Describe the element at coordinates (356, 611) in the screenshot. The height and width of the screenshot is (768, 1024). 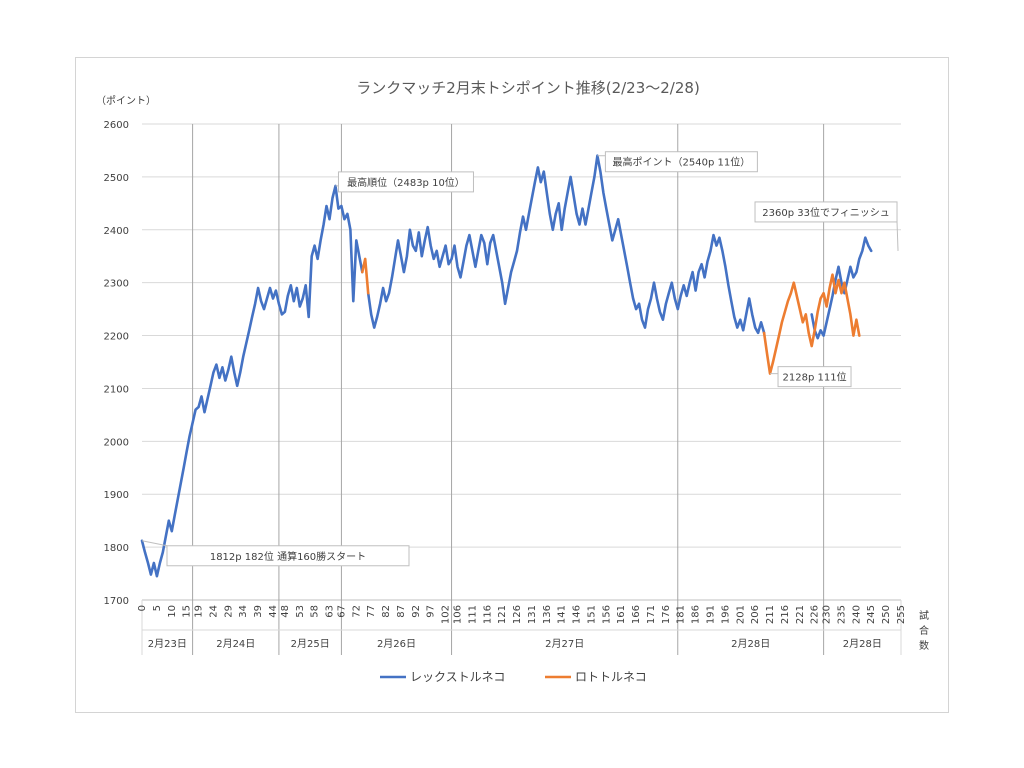
I see `x-tick-label: 72` at that location.